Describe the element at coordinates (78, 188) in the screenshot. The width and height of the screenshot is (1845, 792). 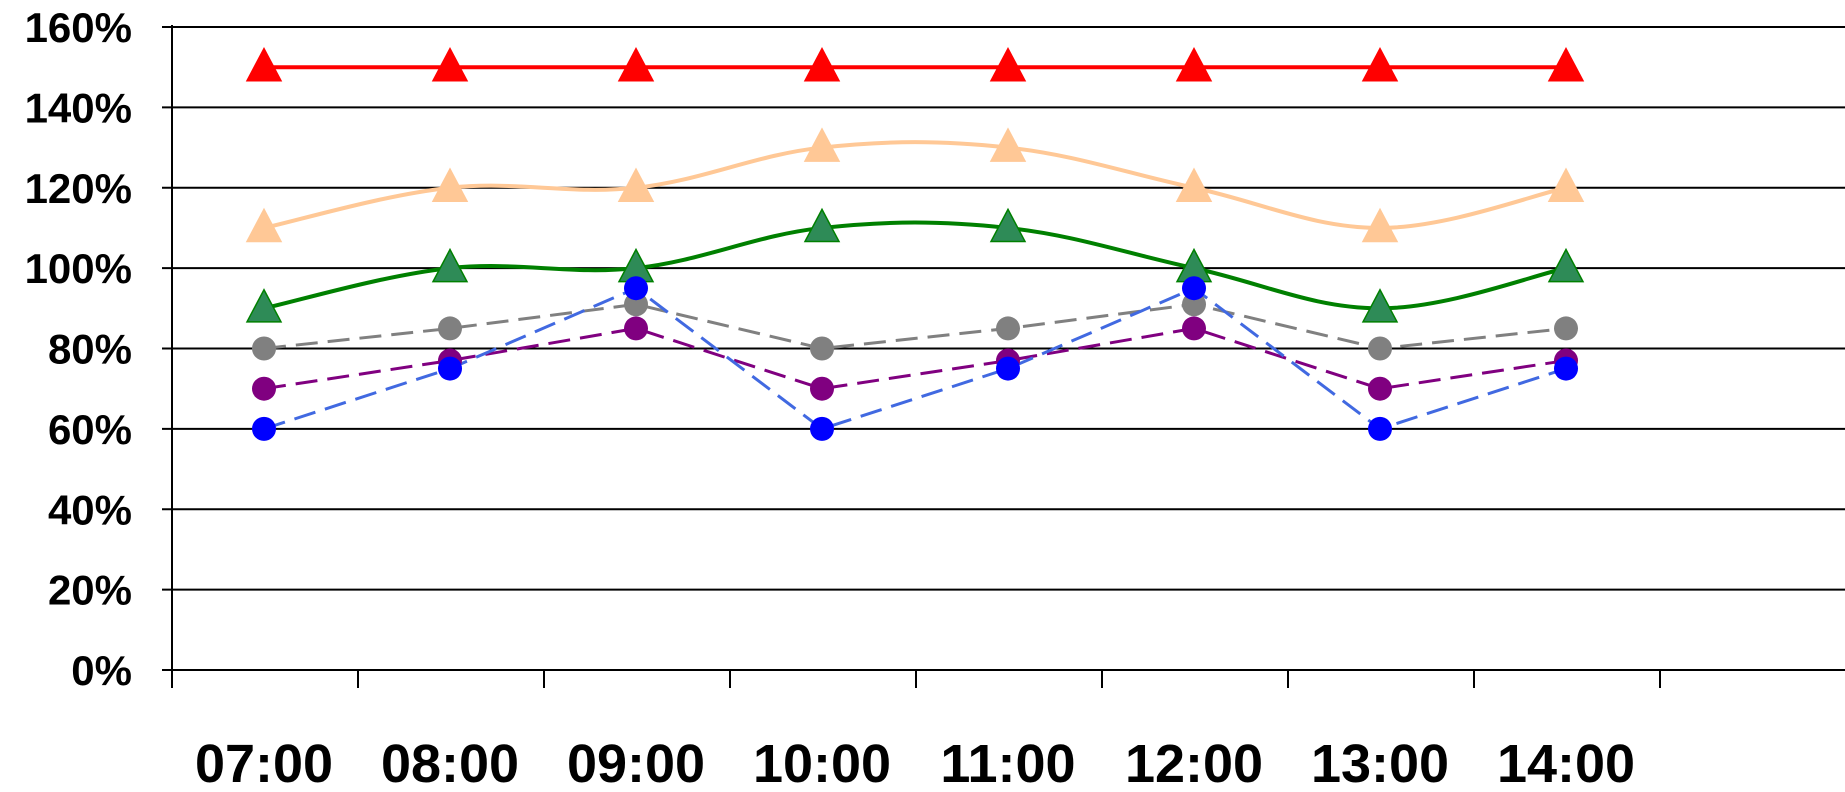
I see `y-tick-label: 120%` at that location.